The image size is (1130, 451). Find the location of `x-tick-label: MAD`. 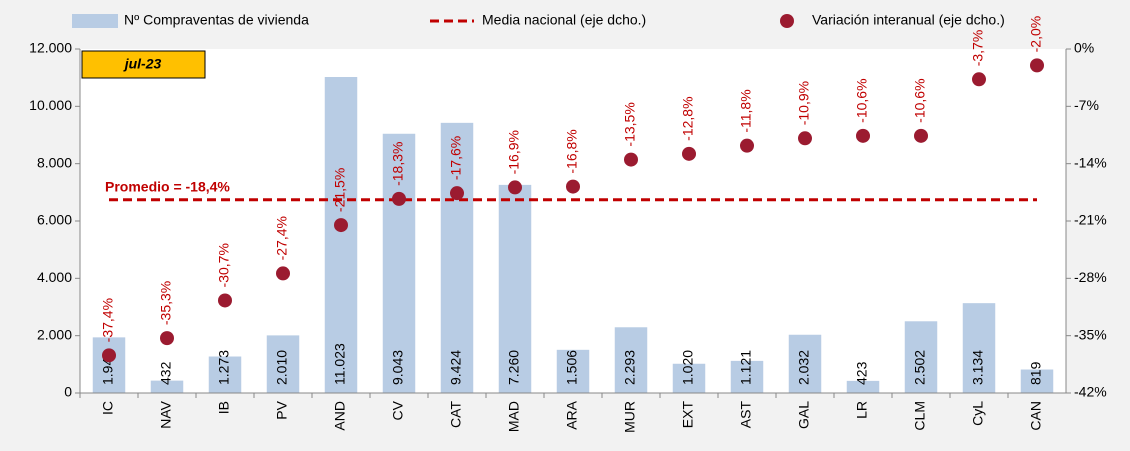

x-tick-label: MAD is located at coordinates (514, 416).